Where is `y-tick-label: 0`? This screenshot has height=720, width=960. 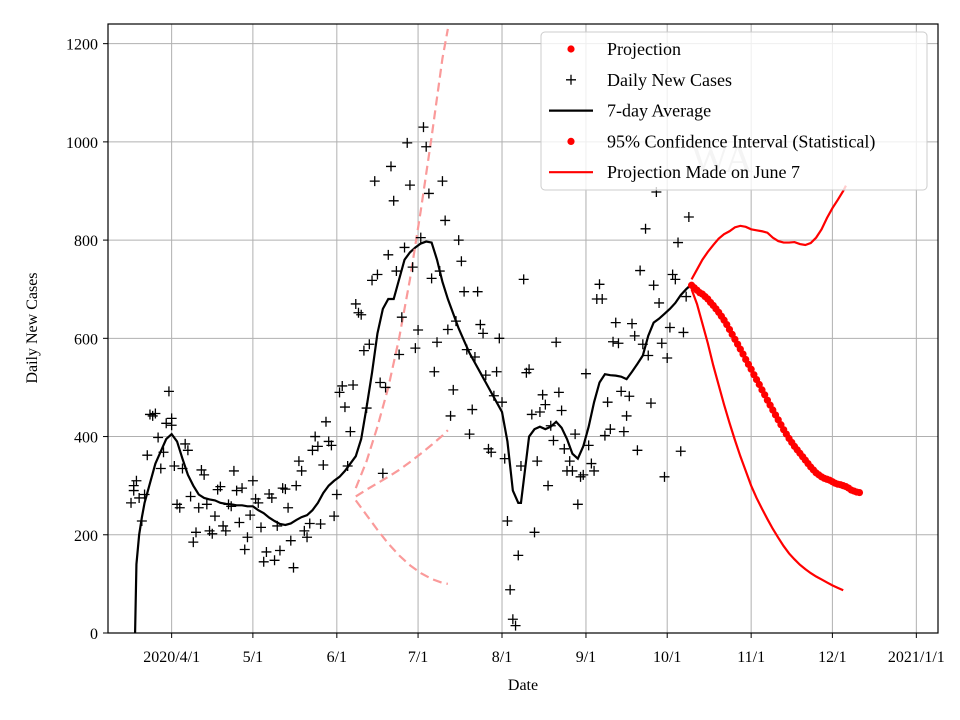
y-tick-label: 0 is located at coordinates (94, 634).